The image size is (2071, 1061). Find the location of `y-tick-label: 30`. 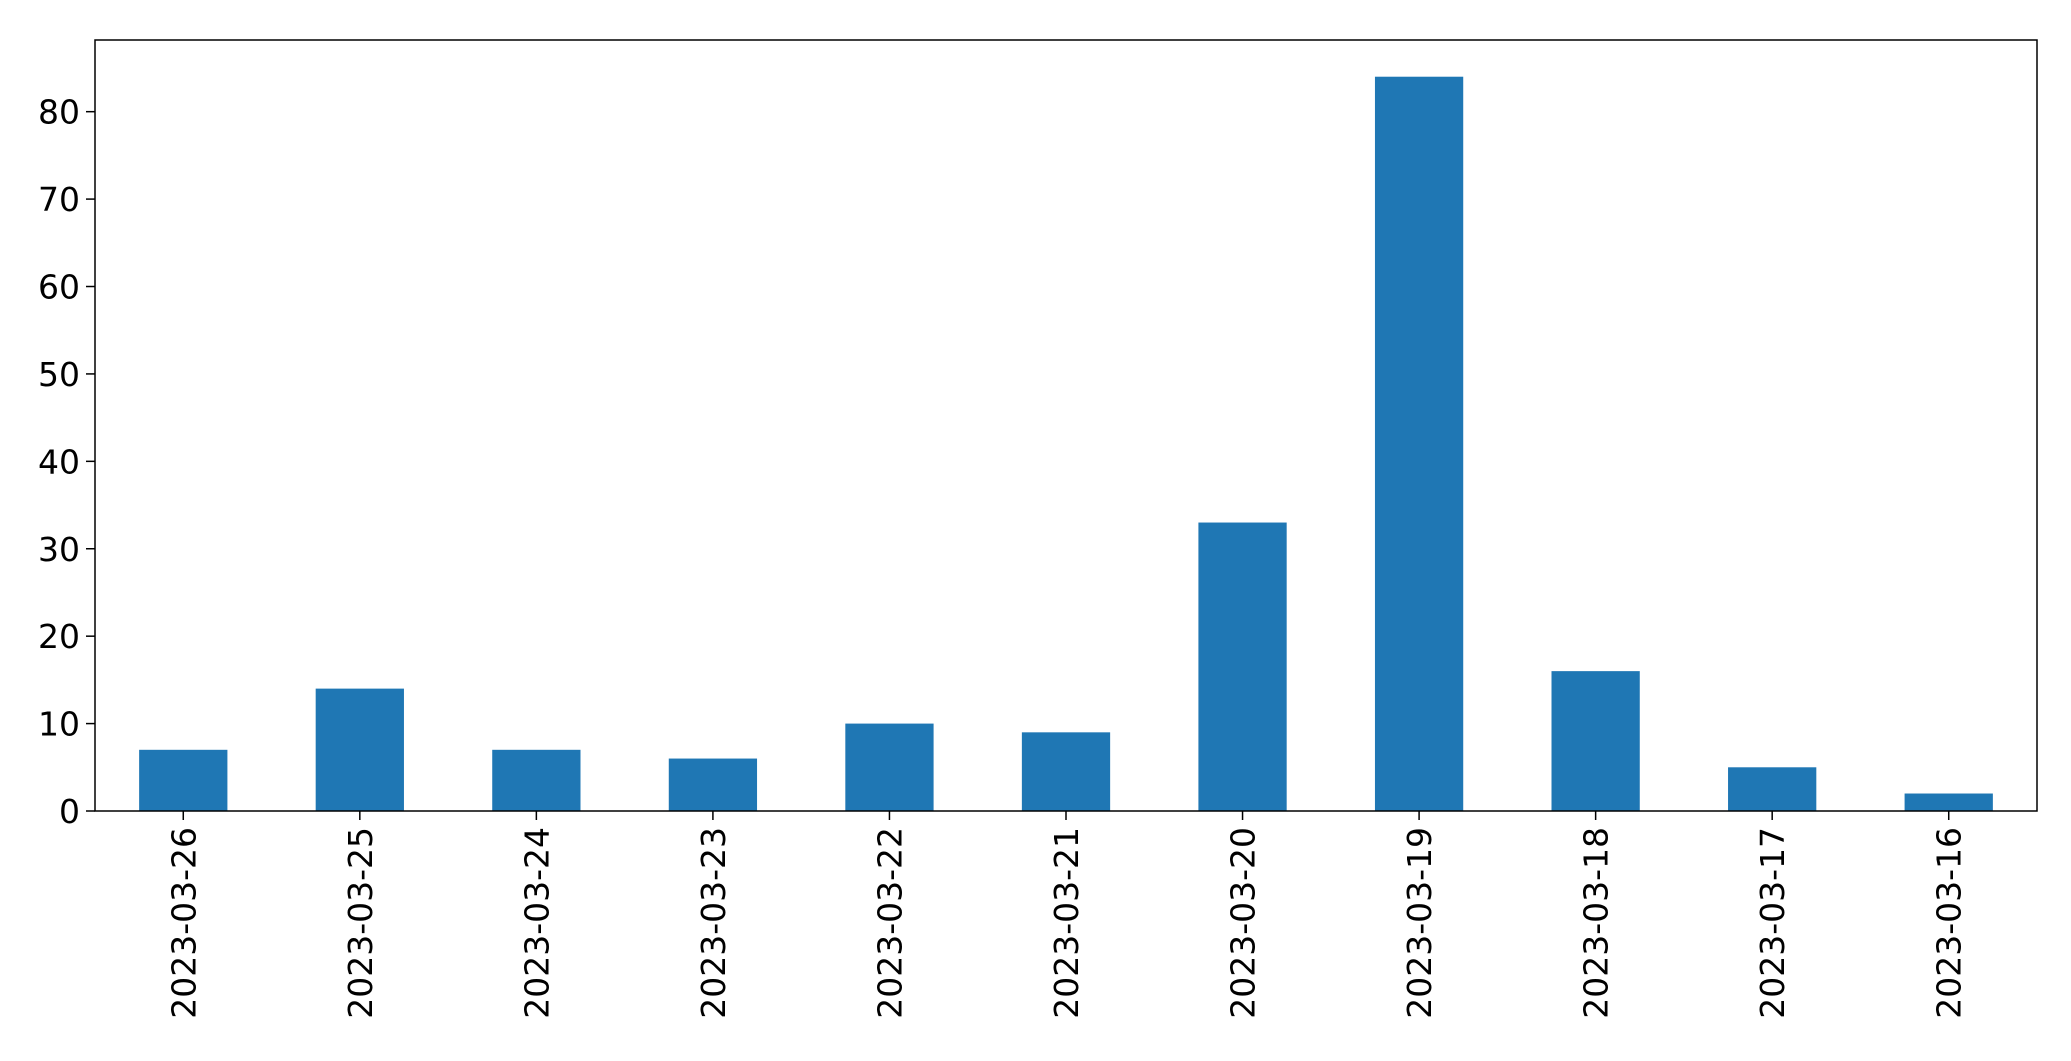

y-tick-label: 30 is located at coordinates (59, 549).